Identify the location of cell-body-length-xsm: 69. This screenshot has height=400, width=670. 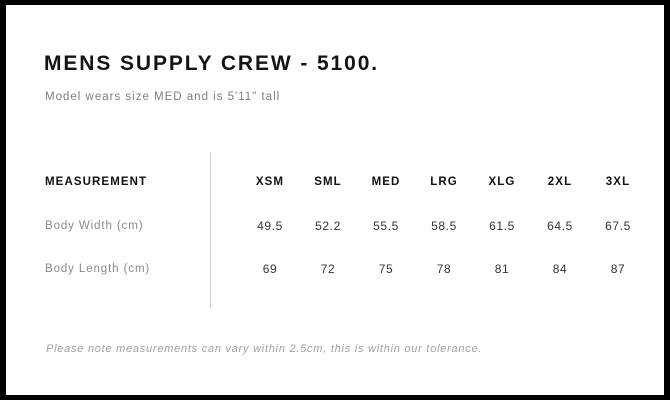
(270, 269).